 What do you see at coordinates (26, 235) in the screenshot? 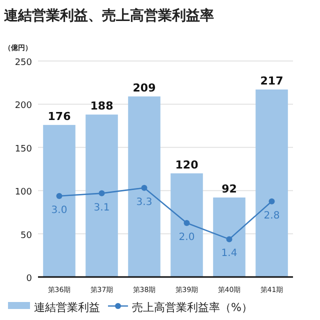
I see `y-tick-label: 50` at bounding box center [26, 235].